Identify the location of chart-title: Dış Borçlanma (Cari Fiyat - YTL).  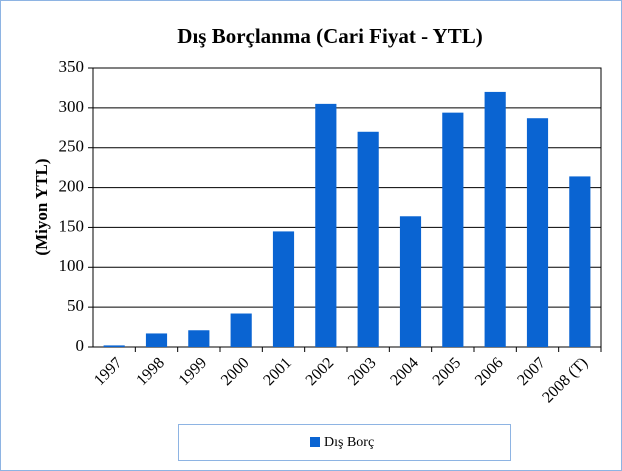
(329, 36).